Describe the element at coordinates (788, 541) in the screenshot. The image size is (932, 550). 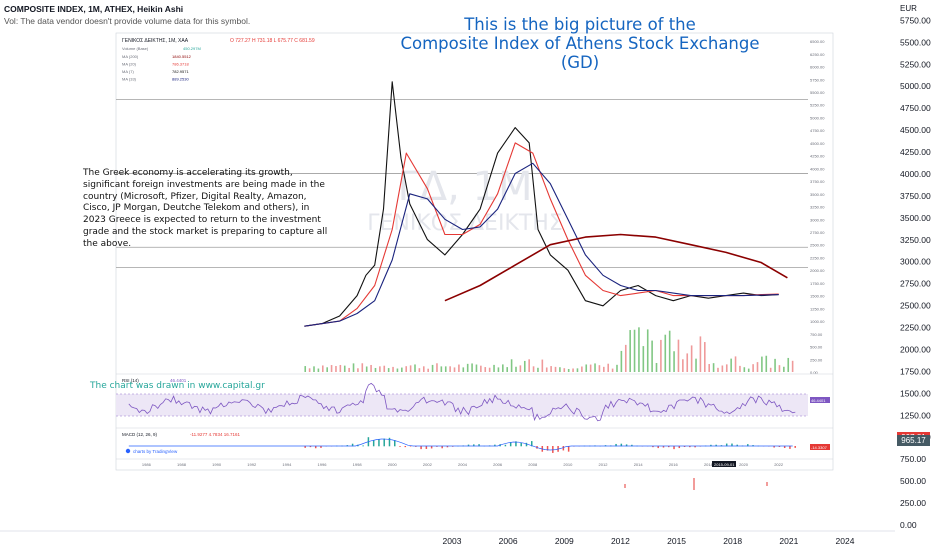
I see `x-tick-label: 2021` at that location.